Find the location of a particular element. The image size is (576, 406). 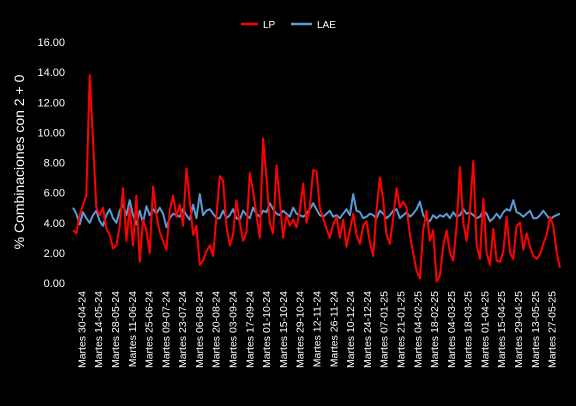

x-tick-label: Martes 15-10-24 is located at coordinates (284, 329).